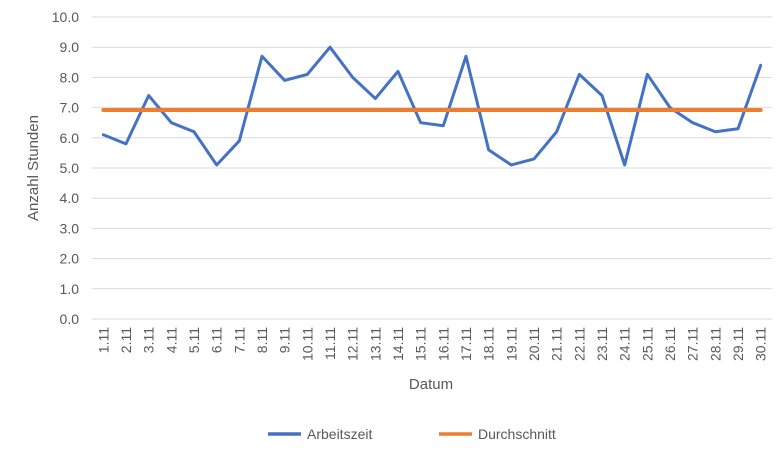 The height and width of the screenshot is (452, 782). Describe the element at coordinates (70, 289) in the screenshot. I see `y-tick-label: 1.0` at that location.